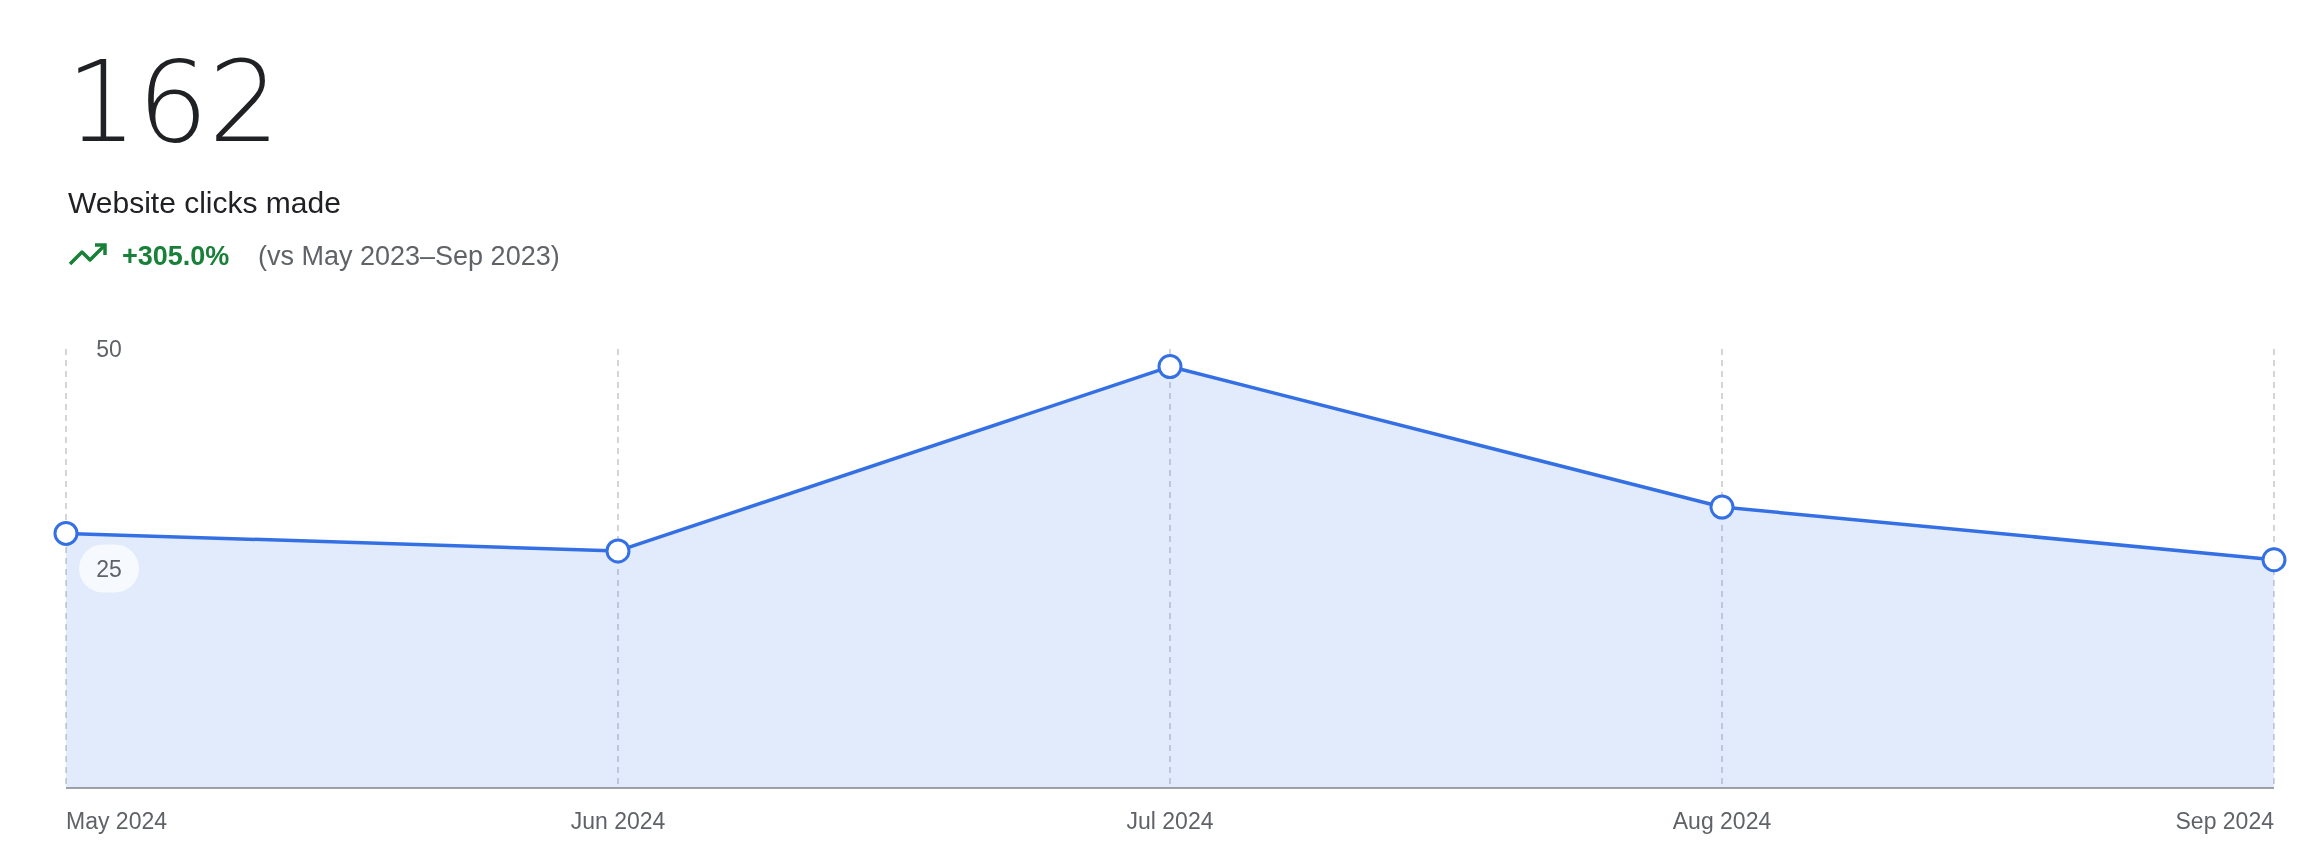 The width and height of the screenshot is (2308, 862). Describe the element at coordinates (204, 202) in the screenshot. I see `chart-subtitle: Website clicks made` at that location.